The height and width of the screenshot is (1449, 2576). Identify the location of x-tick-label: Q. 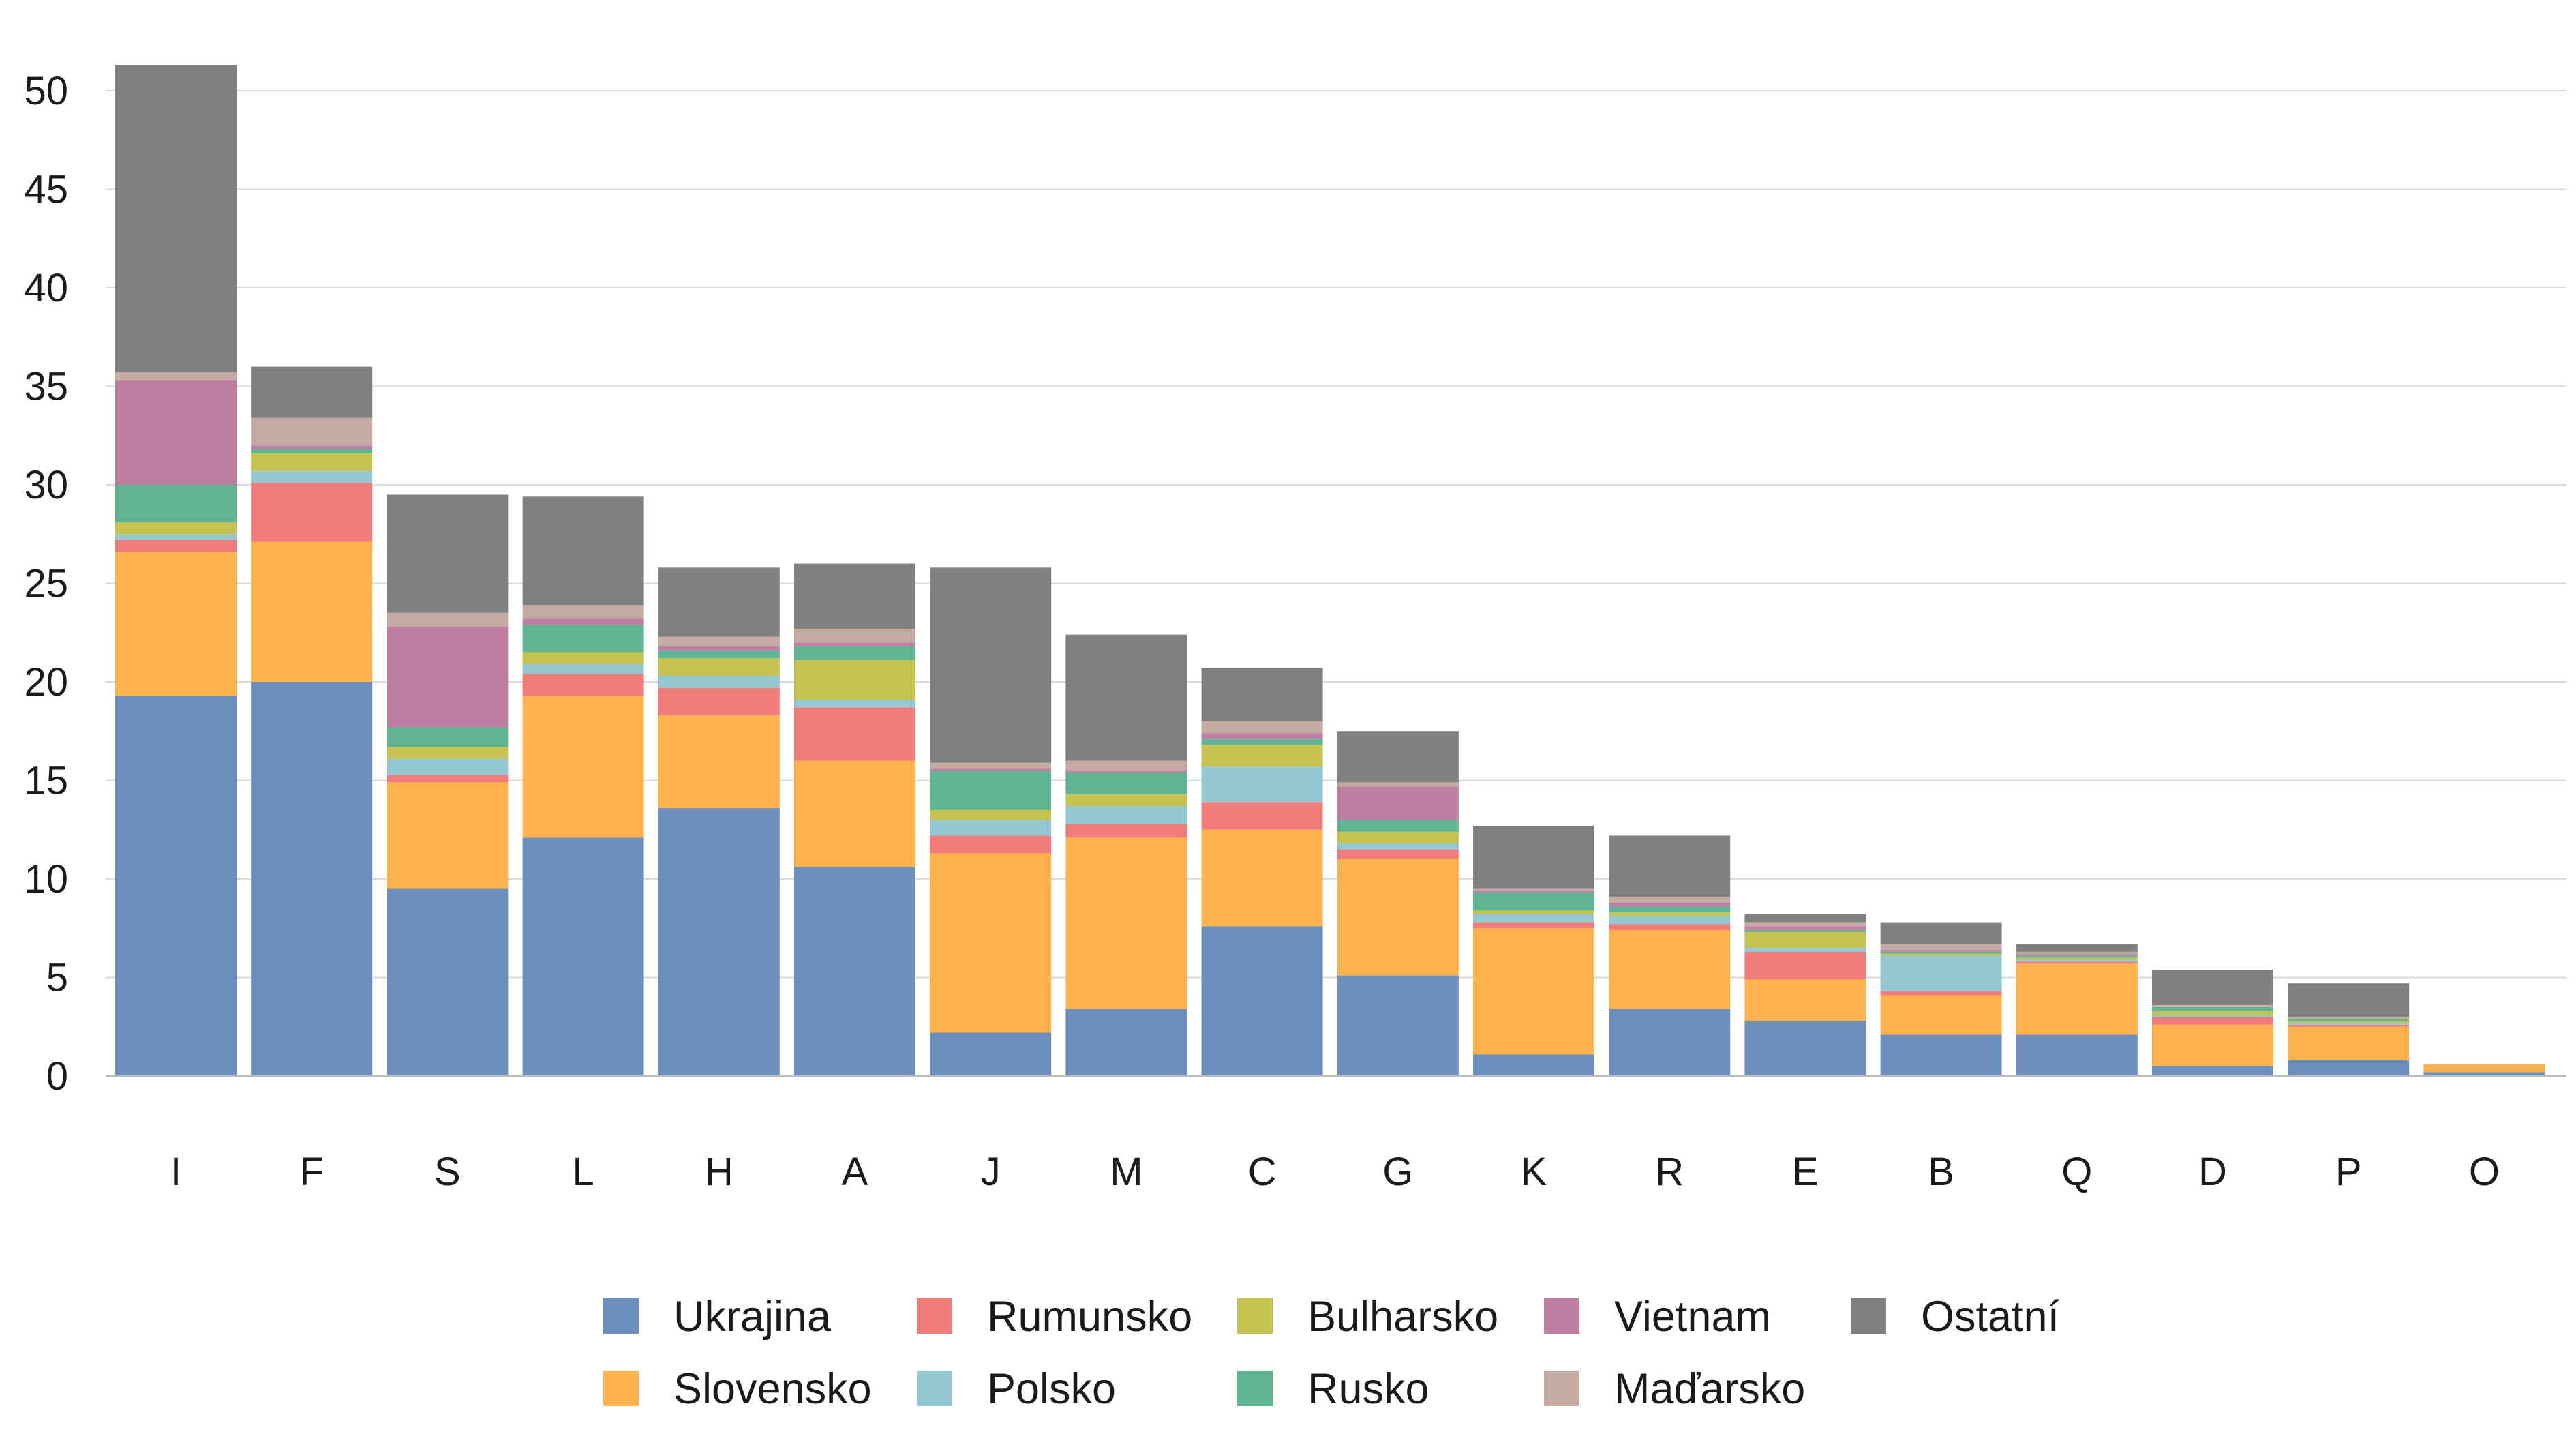
(2076, 1172).